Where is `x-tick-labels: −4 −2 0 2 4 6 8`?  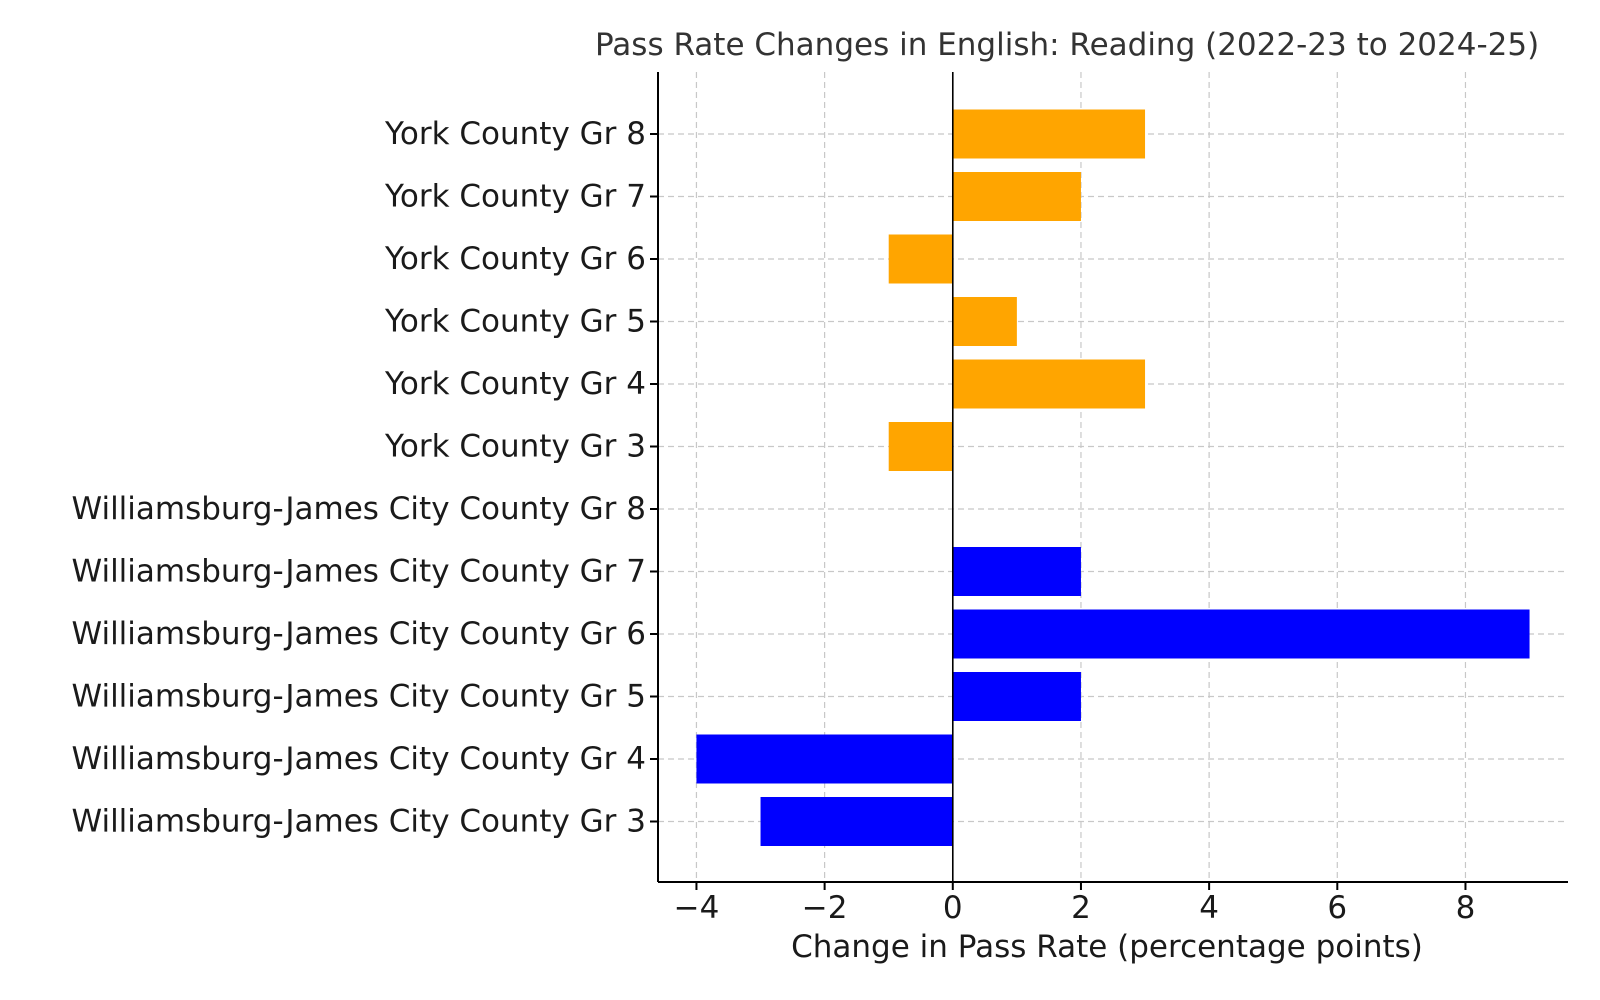 x-tick-labels: −4 −2 0 2 4 6 8 is located at coordinates (1075, 908).